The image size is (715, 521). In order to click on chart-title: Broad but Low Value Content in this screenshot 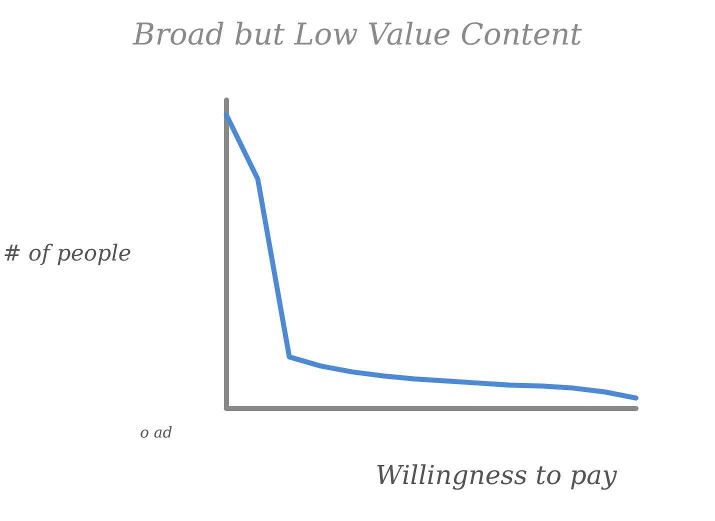, I will do `click(357, 35)`.